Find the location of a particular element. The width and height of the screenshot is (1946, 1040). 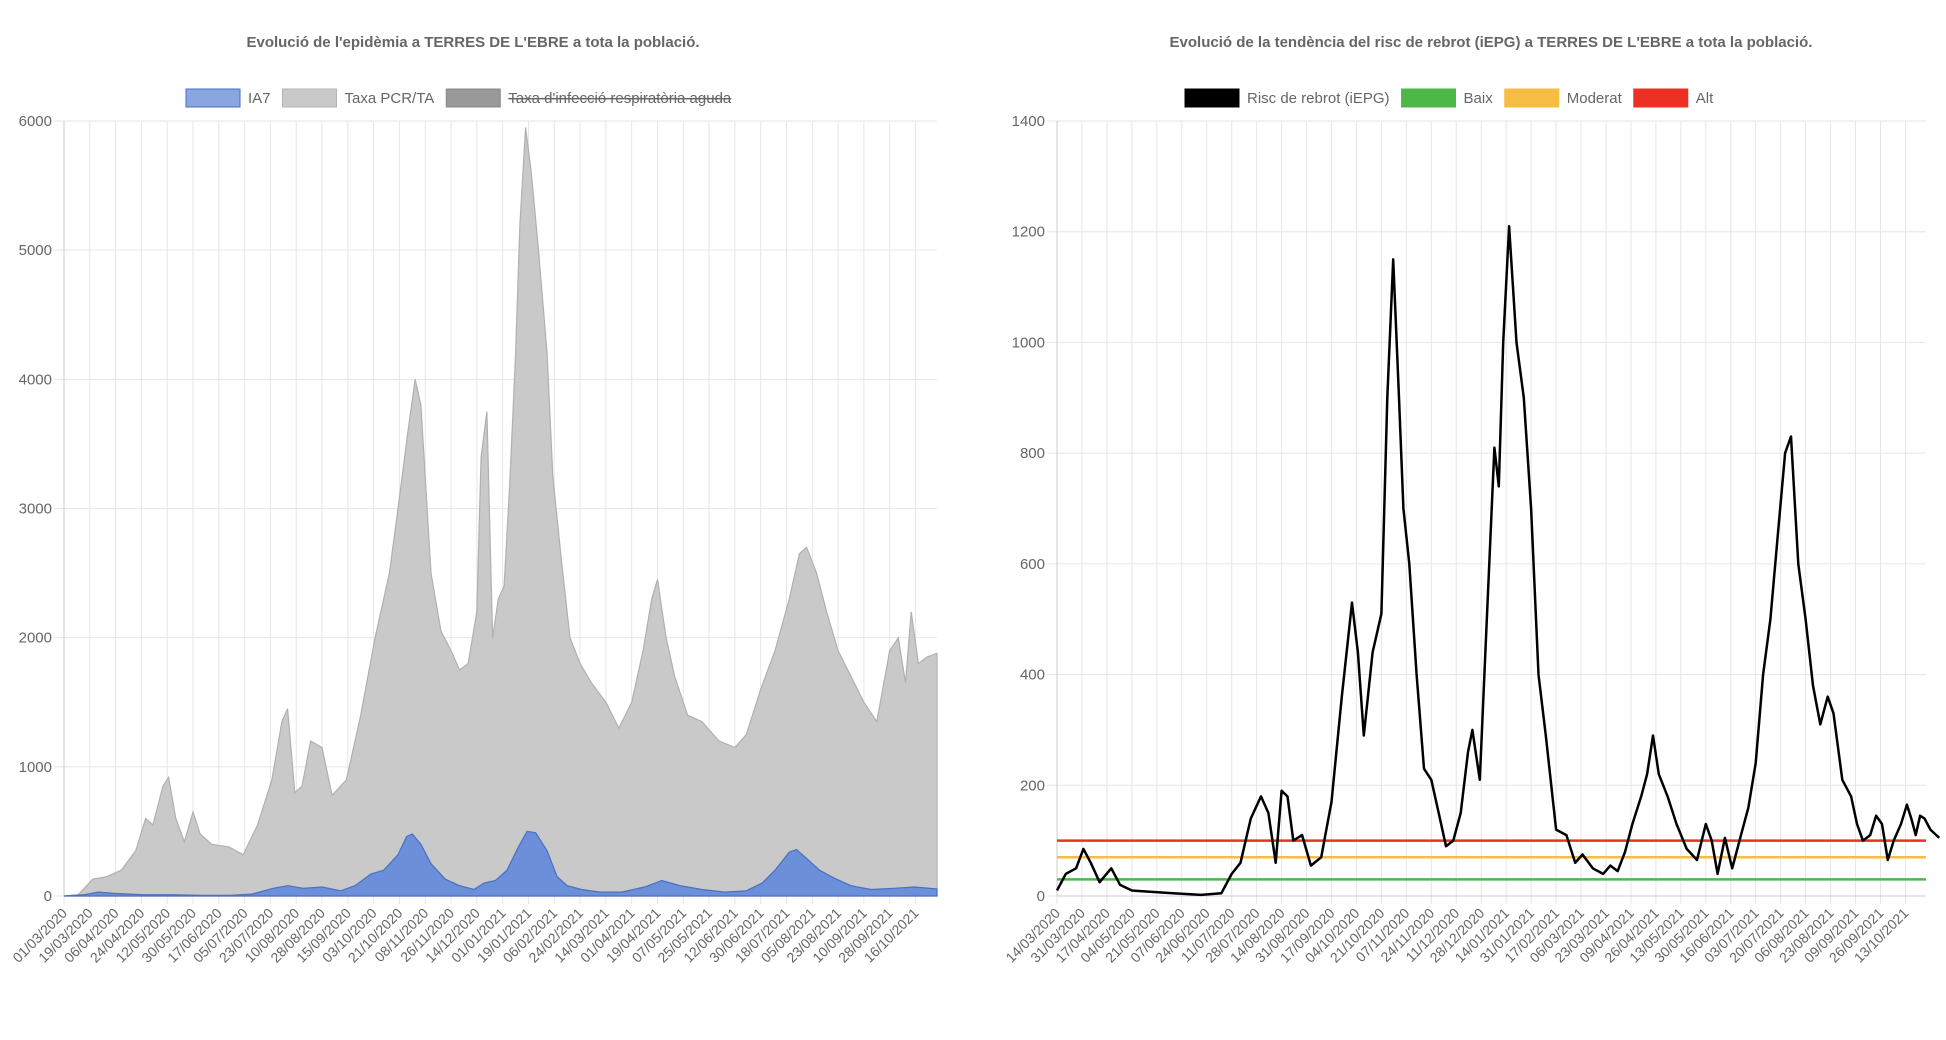

legend-label: Moderat is located at coordinates (1595, 98).